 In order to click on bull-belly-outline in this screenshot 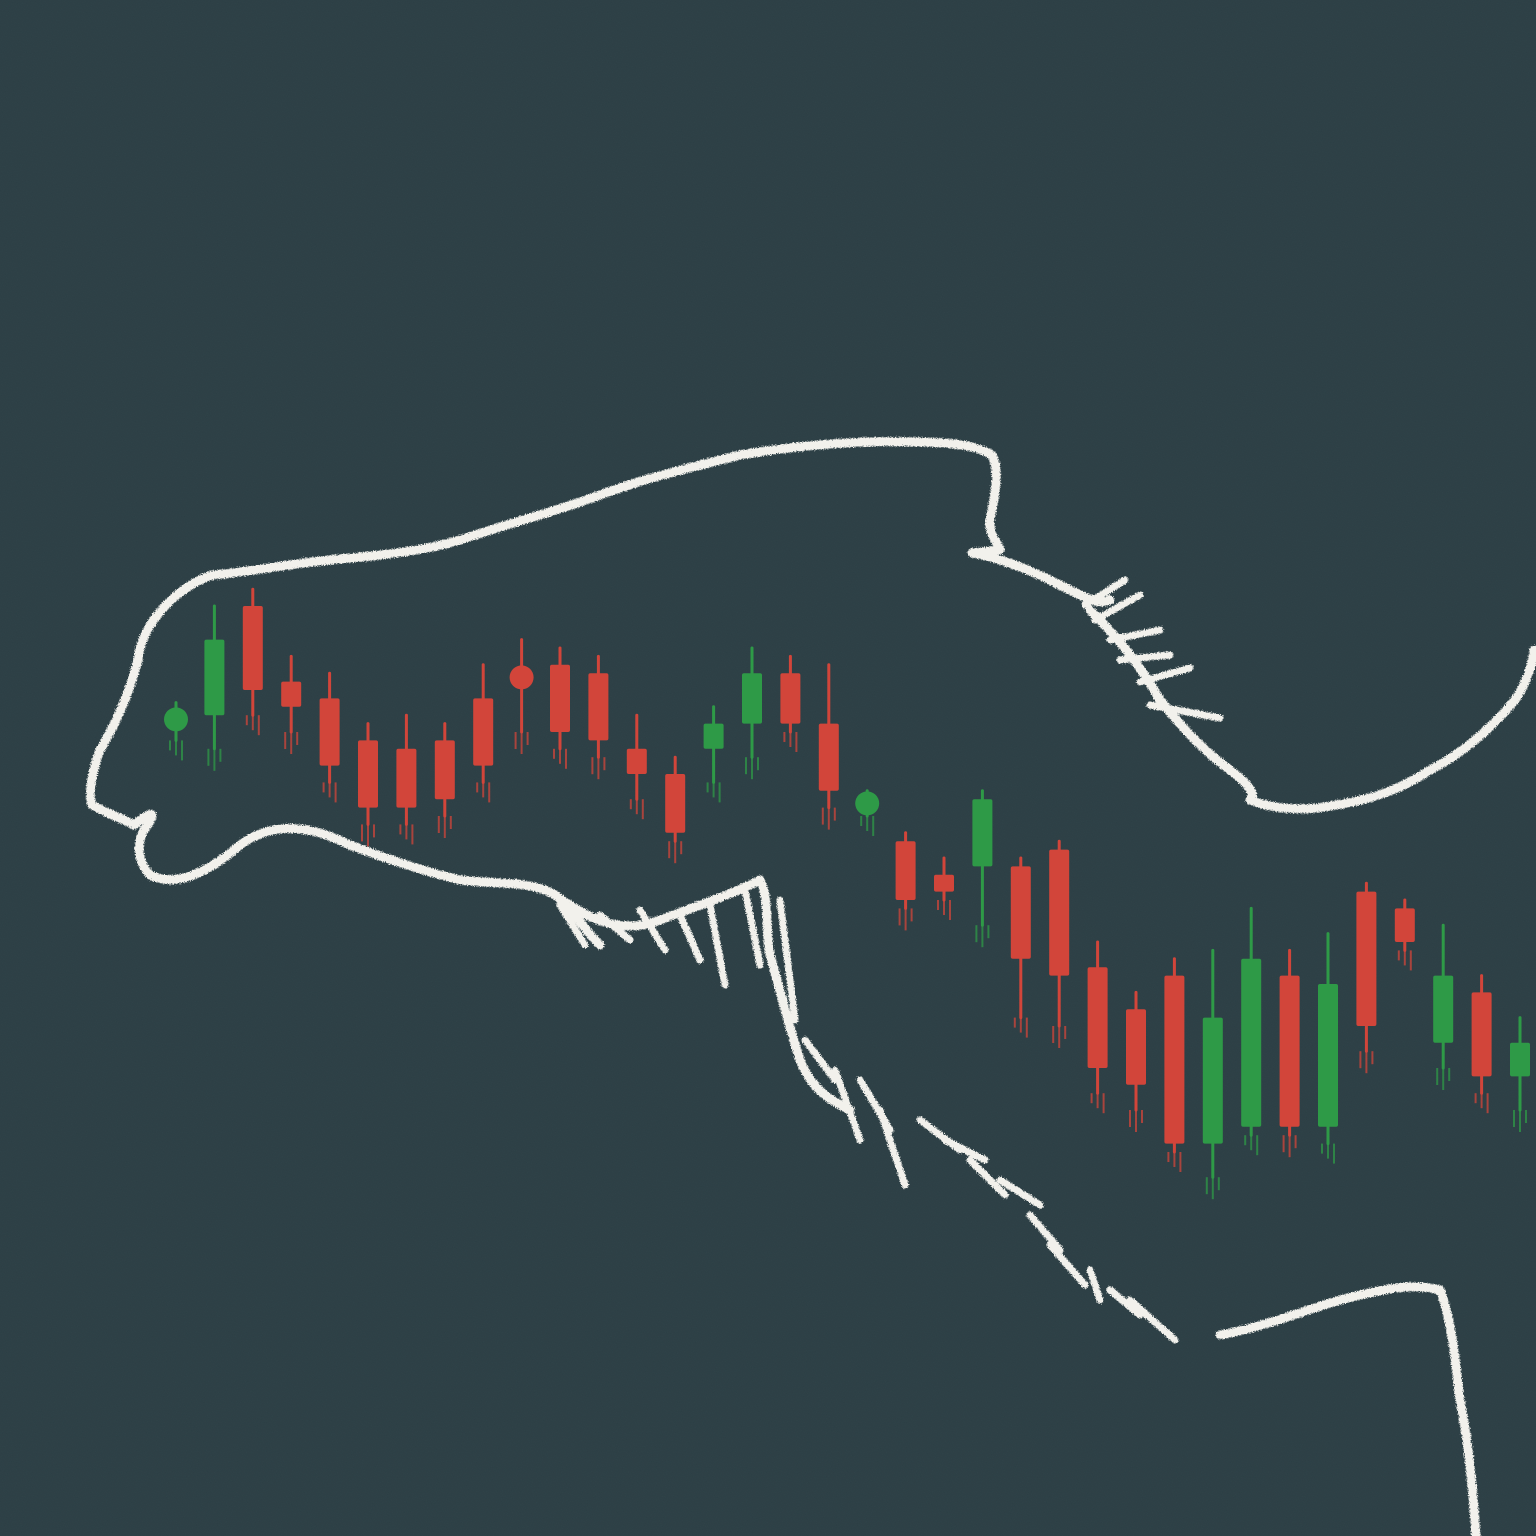, I will do `click(702, 995)`.